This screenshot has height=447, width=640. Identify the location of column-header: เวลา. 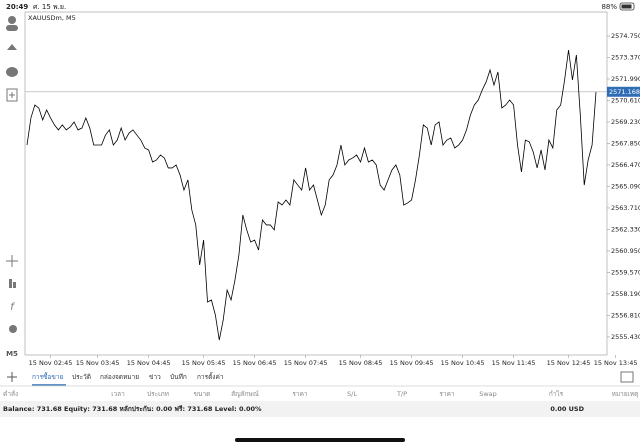
(118, 394).